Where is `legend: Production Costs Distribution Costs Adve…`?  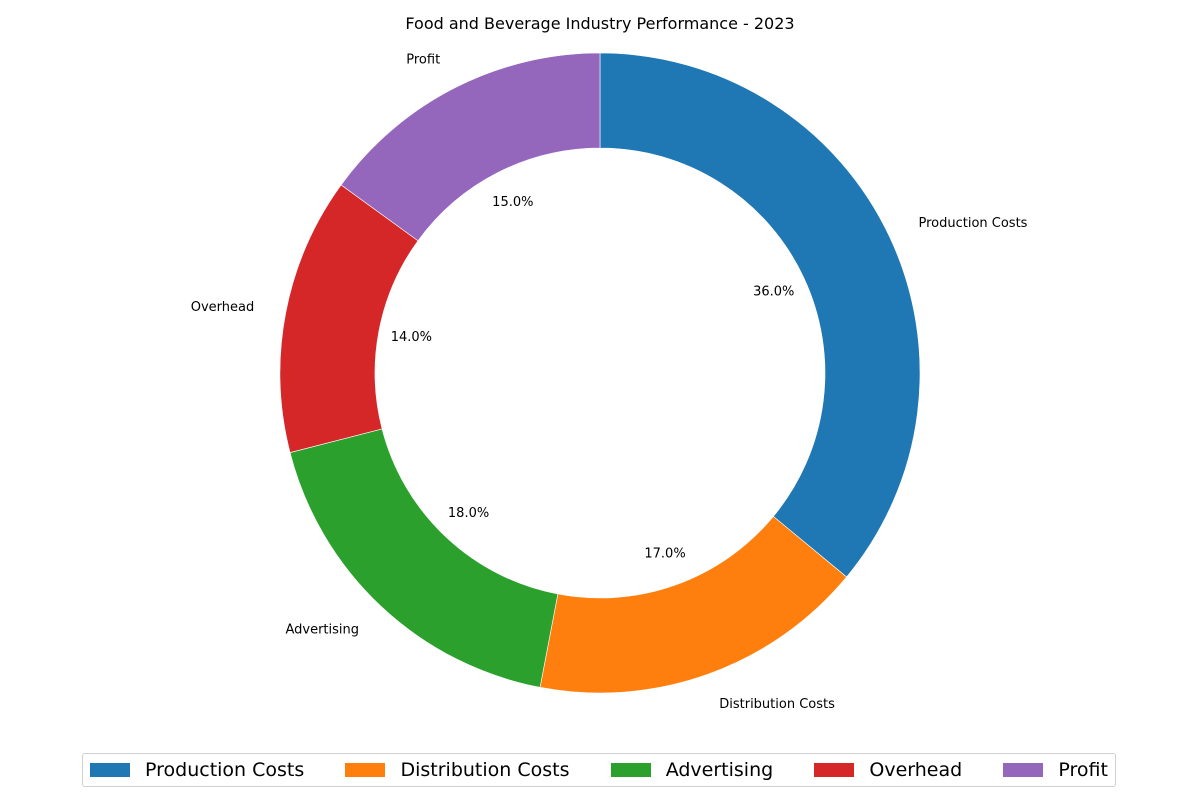
legend: Production Costs Distribution Costs Adve… is located at coordinates (599, 770).